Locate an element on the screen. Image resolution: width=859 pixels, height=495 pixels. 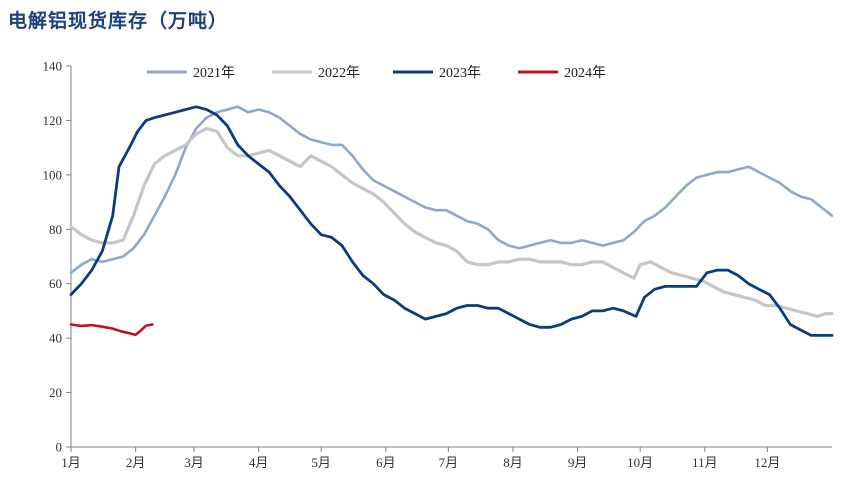
x-tick-label: 5月 is located at coordinates (321, 462).